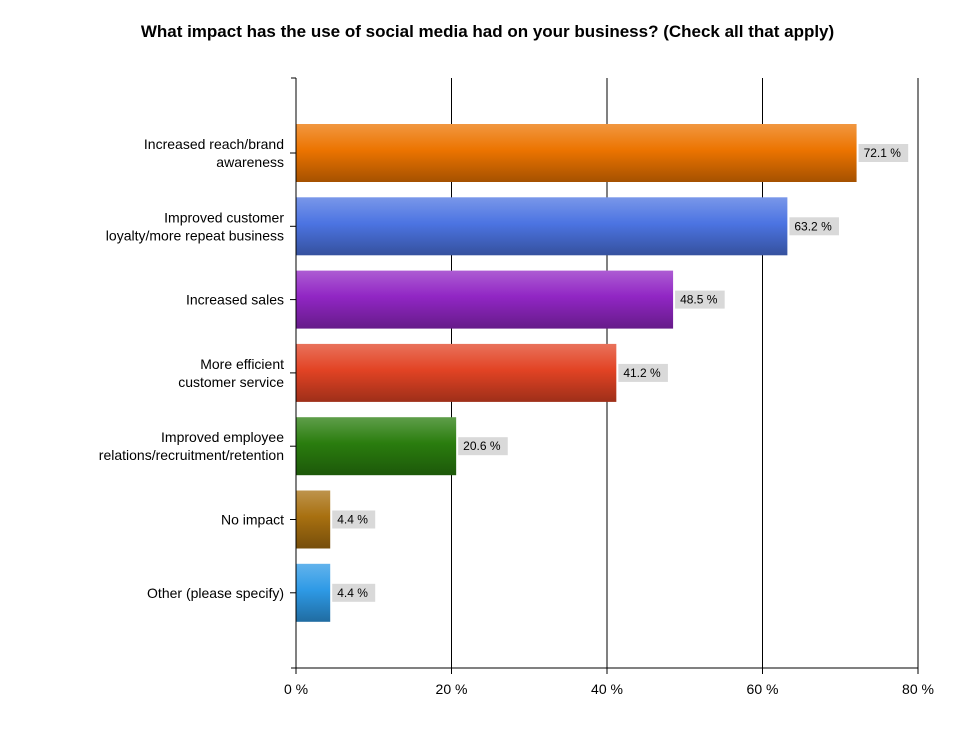 This screenshot has height=732, width=975. I want to click on category-label: No impact, so click(252, 520).